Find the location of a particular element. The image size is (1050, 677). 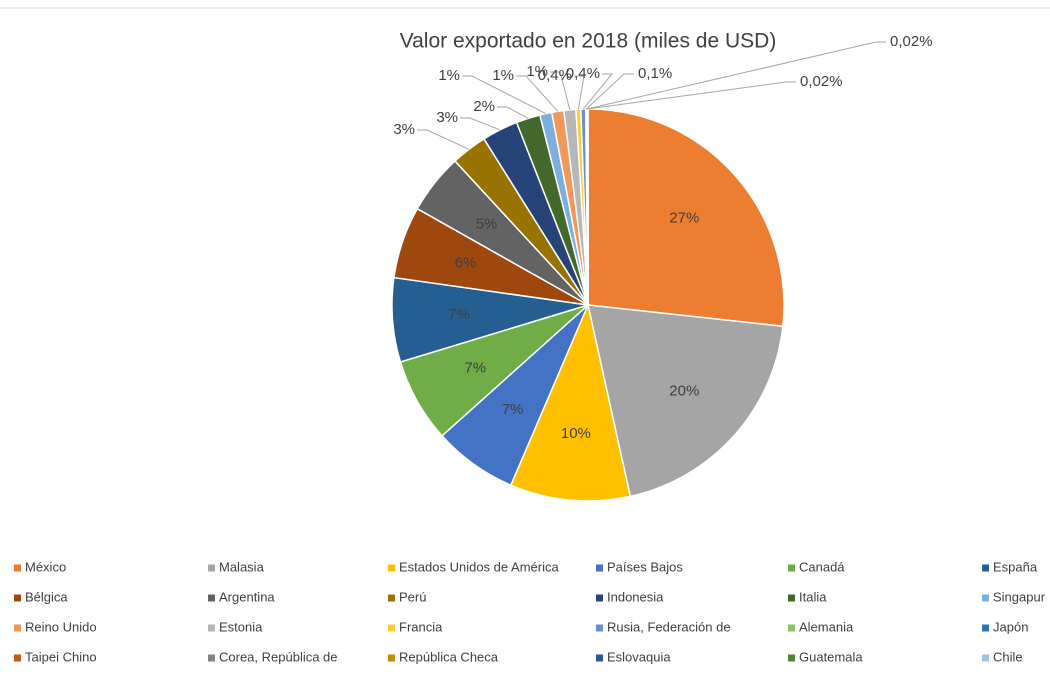

legend-label: Rusia, Federación de is located at coordinates (669, 626).